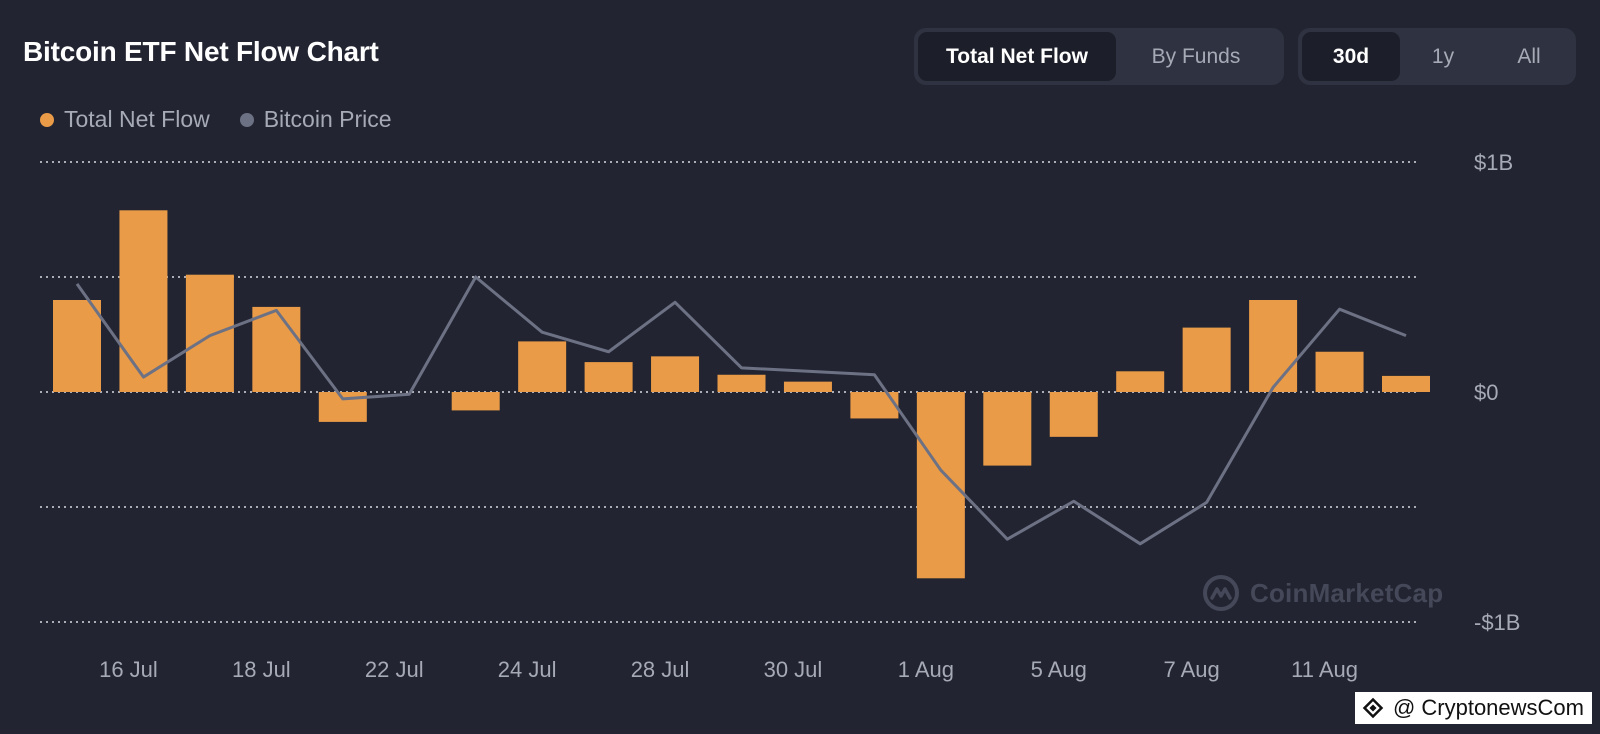 This screenshot has width=1600, height=734. Describe the element at coordinates (1059, 669) in the screenshot. I see `x-tick-label: 5 Aug` at that location.